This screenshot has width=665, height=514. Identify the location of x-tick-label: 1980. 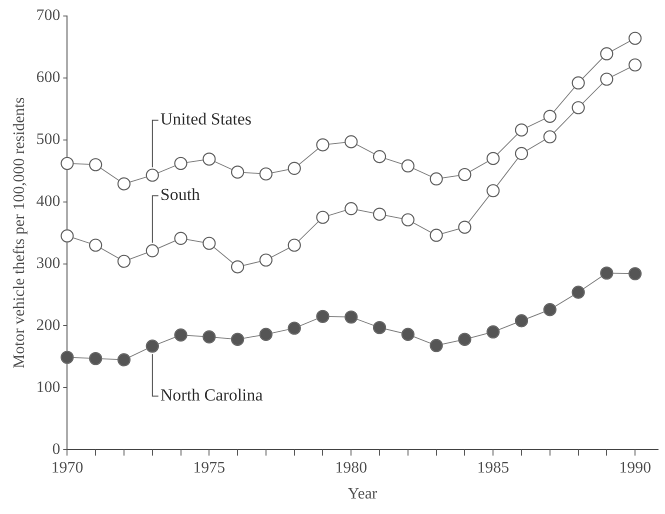
(351, 467).